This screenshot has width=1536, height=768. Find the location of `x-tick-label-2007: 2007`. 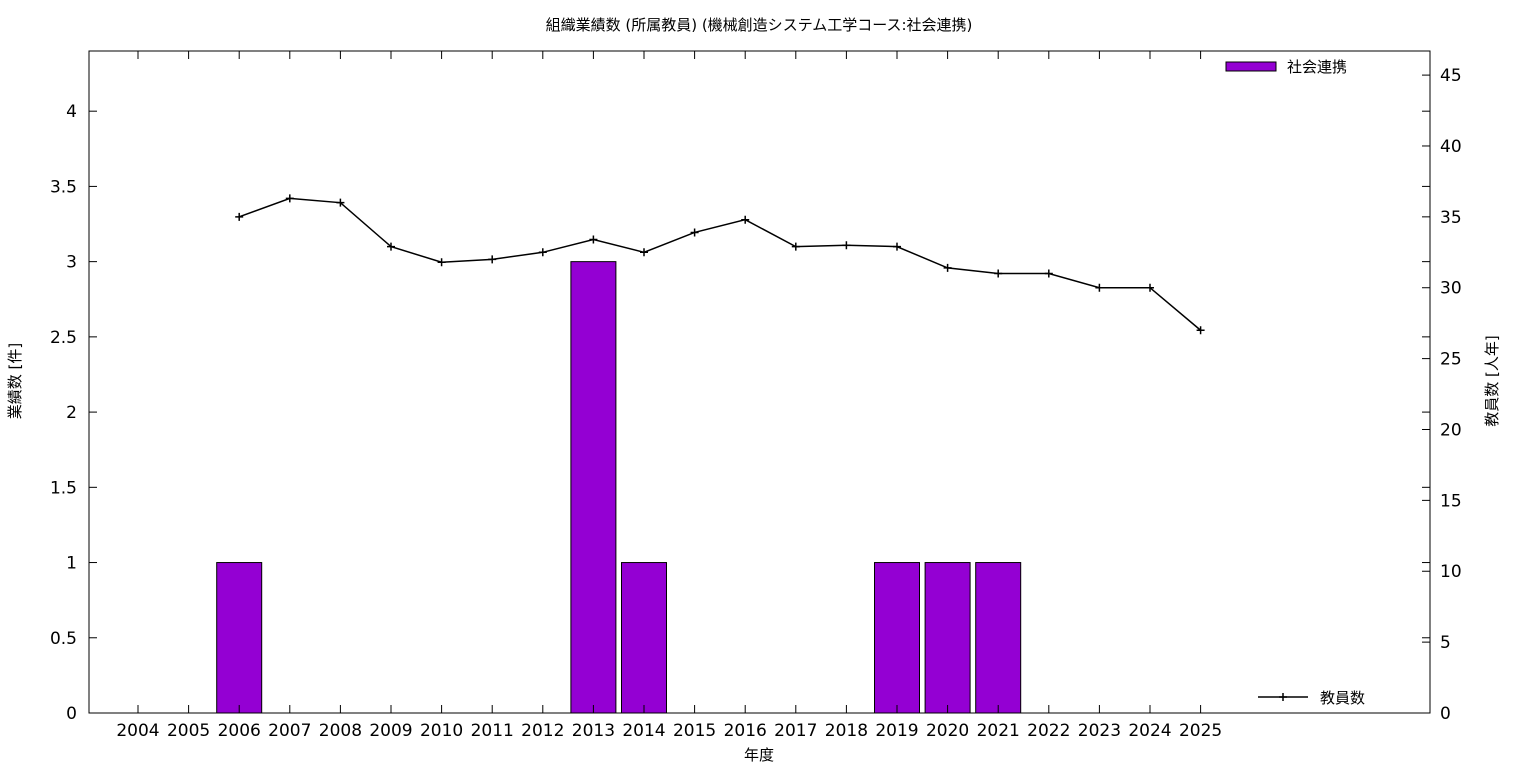

x-tick-label-2007: 2007 is located at coordinates (289, 731).